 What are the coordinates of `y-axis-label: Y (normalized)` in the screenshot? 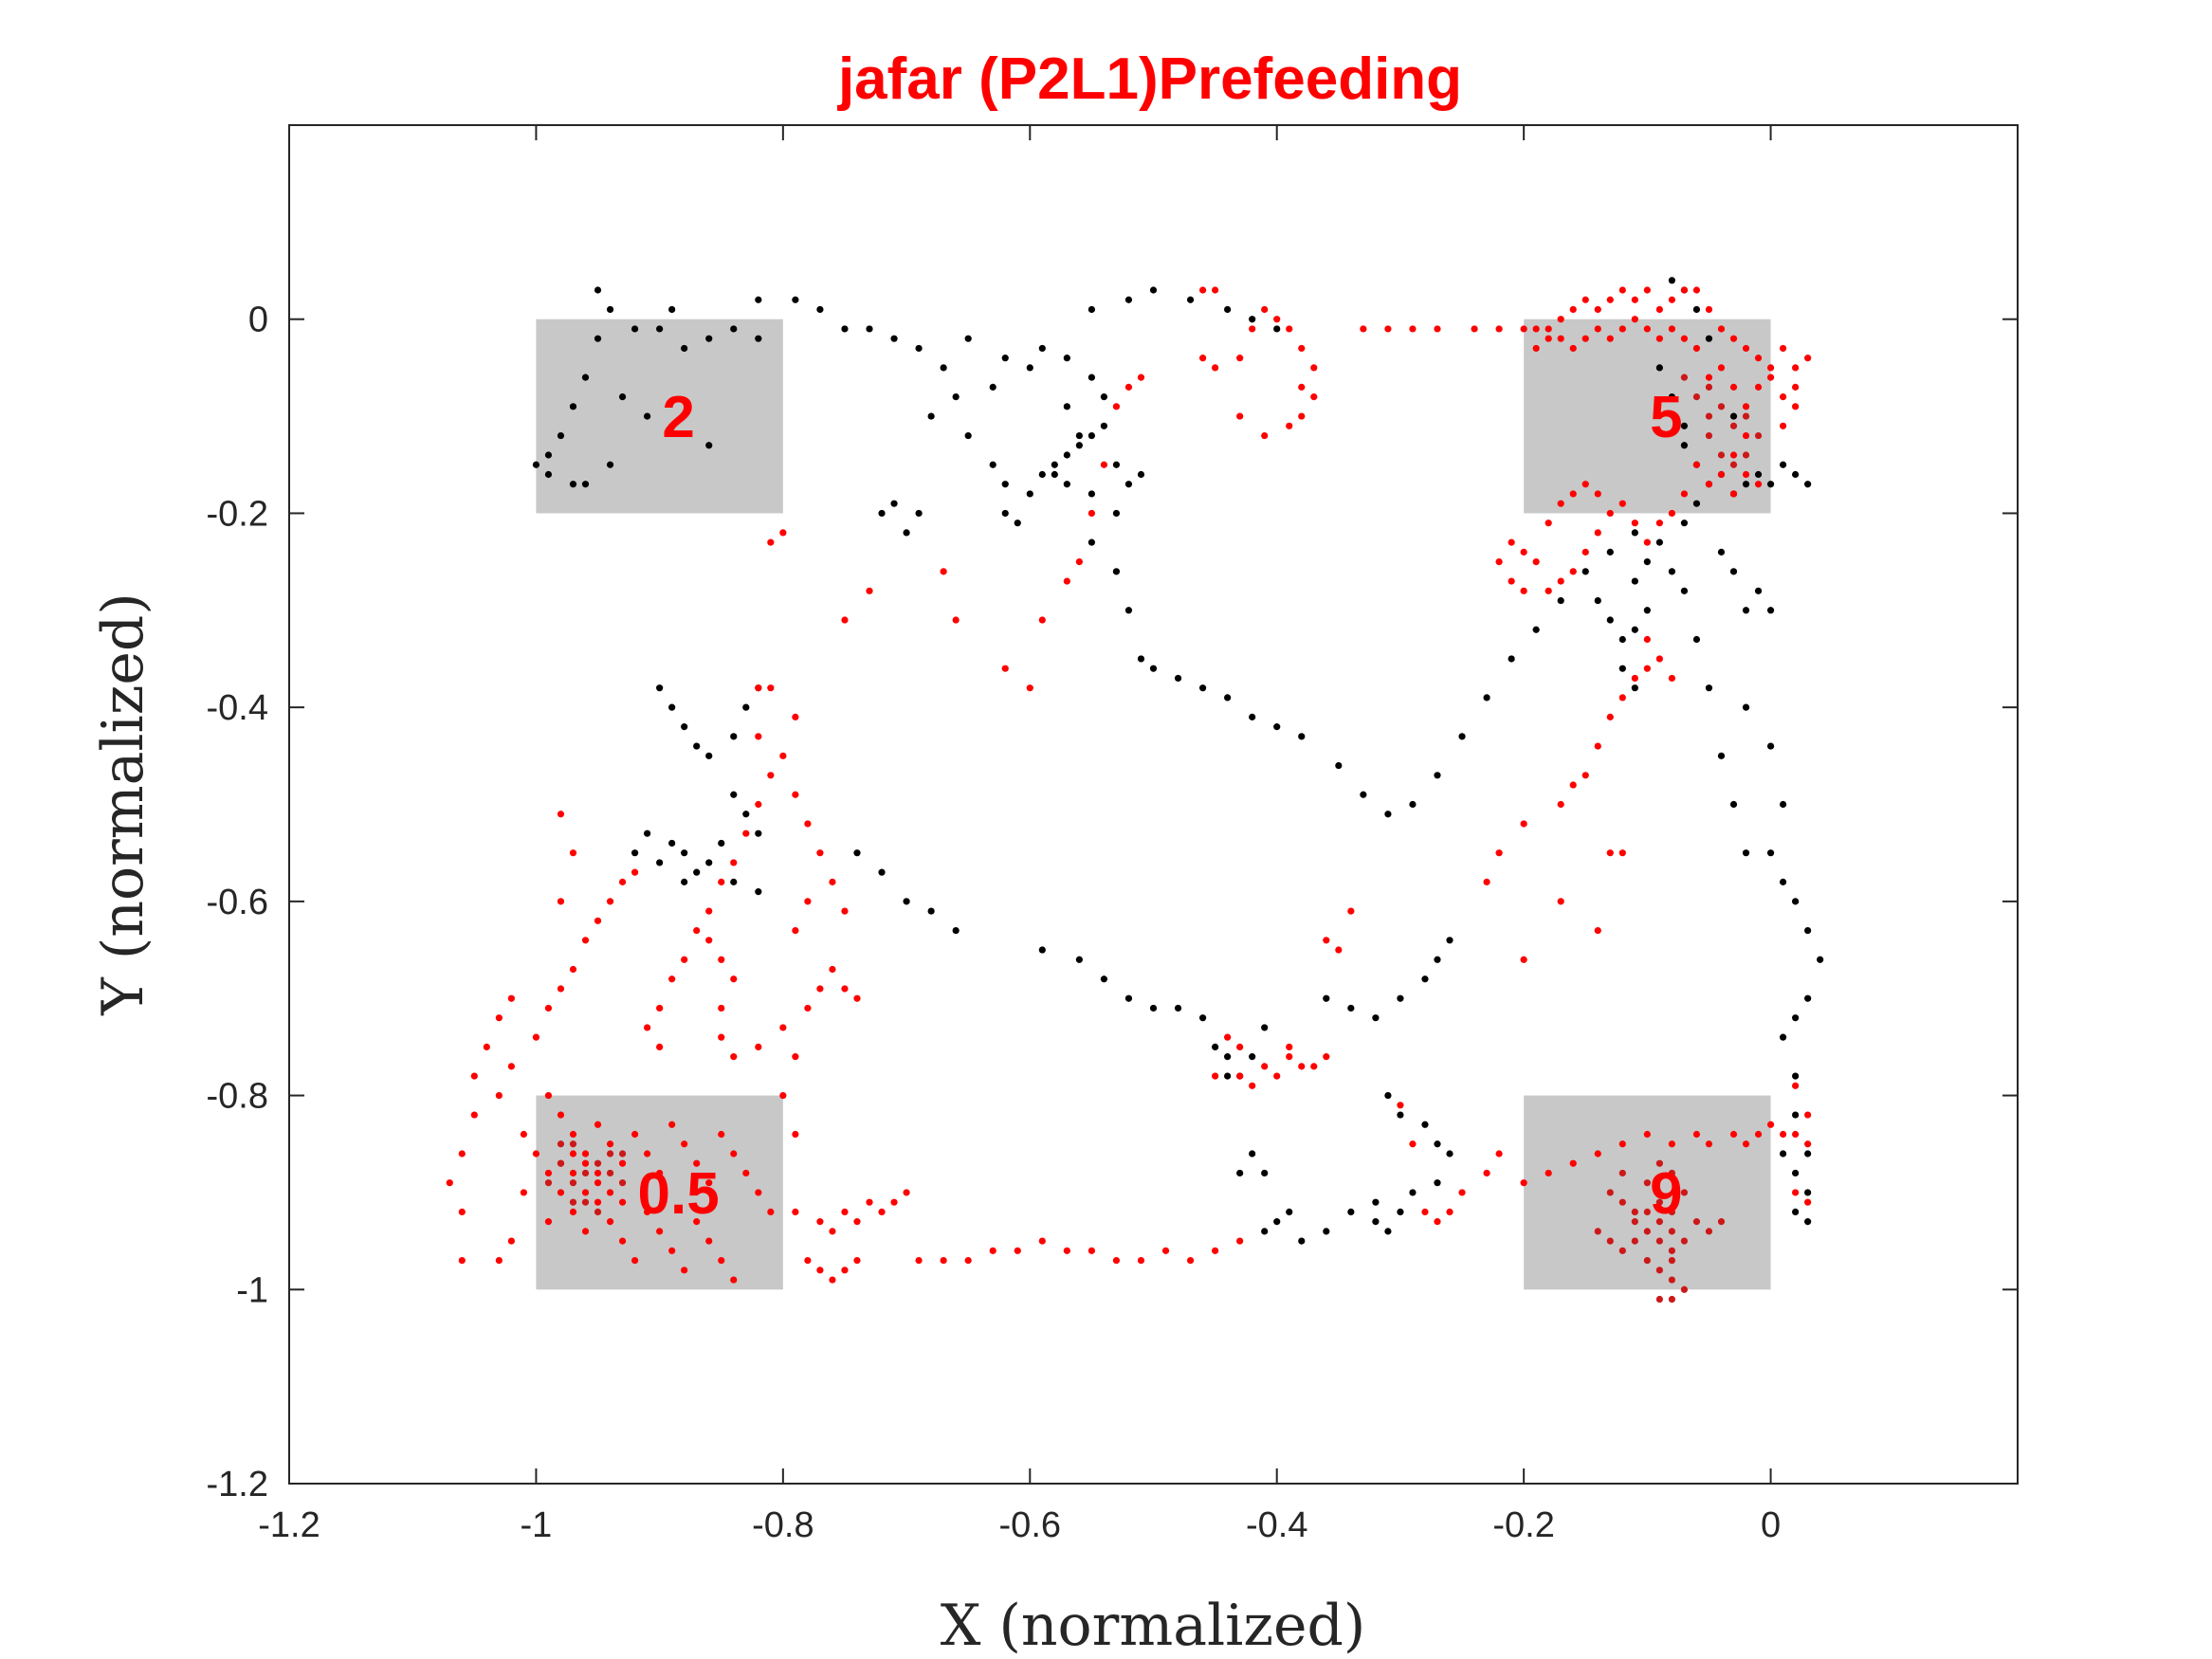 It's located at (123, 804).